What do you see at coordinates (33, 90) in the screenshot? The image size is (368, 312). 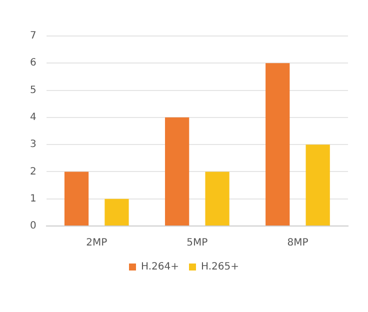 I see `y-tick-label: 5` at bounding box center [33, 90].